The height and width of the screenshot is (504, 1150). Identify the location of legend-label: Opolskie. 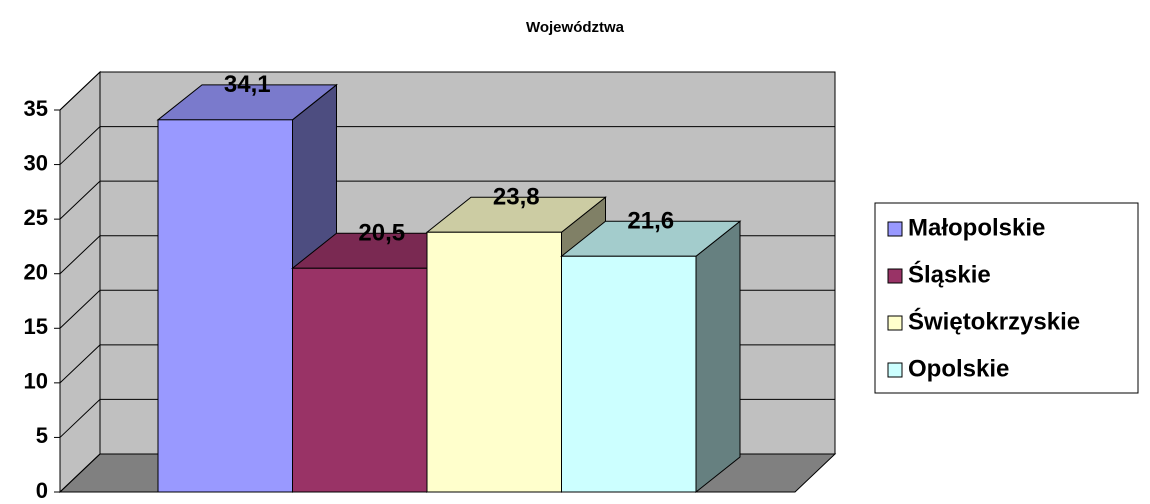
(958, 368).